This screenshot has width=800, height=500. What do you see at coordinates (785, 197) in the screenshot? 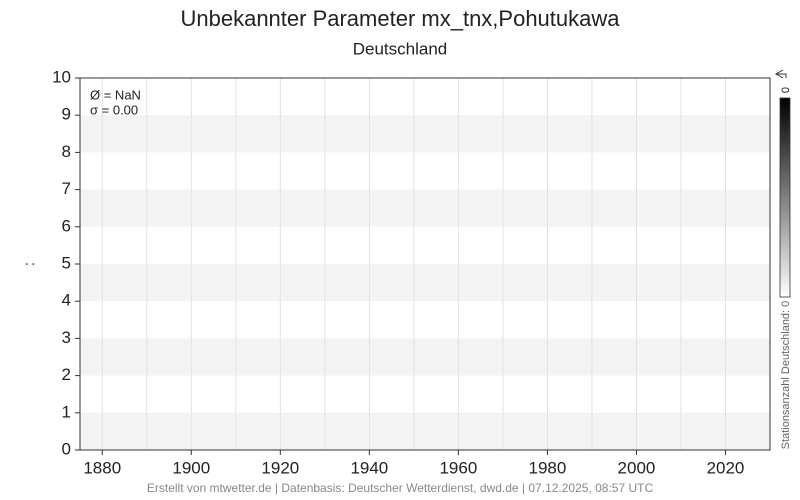
I see `colorbar` at bounding box center [785, 197].